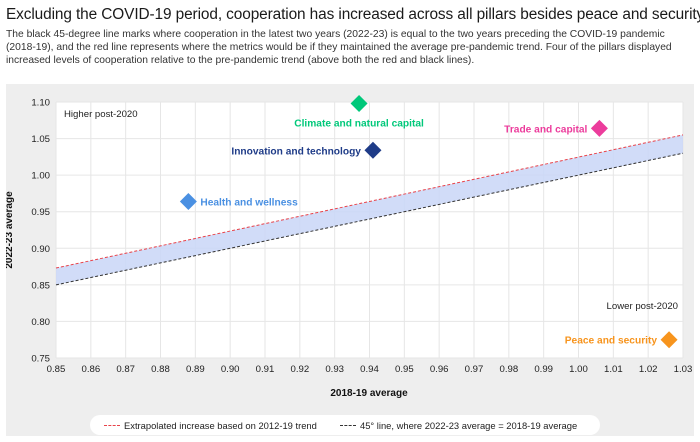 Image resolution: width=700 pixels, height=442 pixels. What do you see at coordinates (545, 129) in the screenshot?
I see `point-label-trade-and-capital: Trade and capital` at bounding box center [545, 129].